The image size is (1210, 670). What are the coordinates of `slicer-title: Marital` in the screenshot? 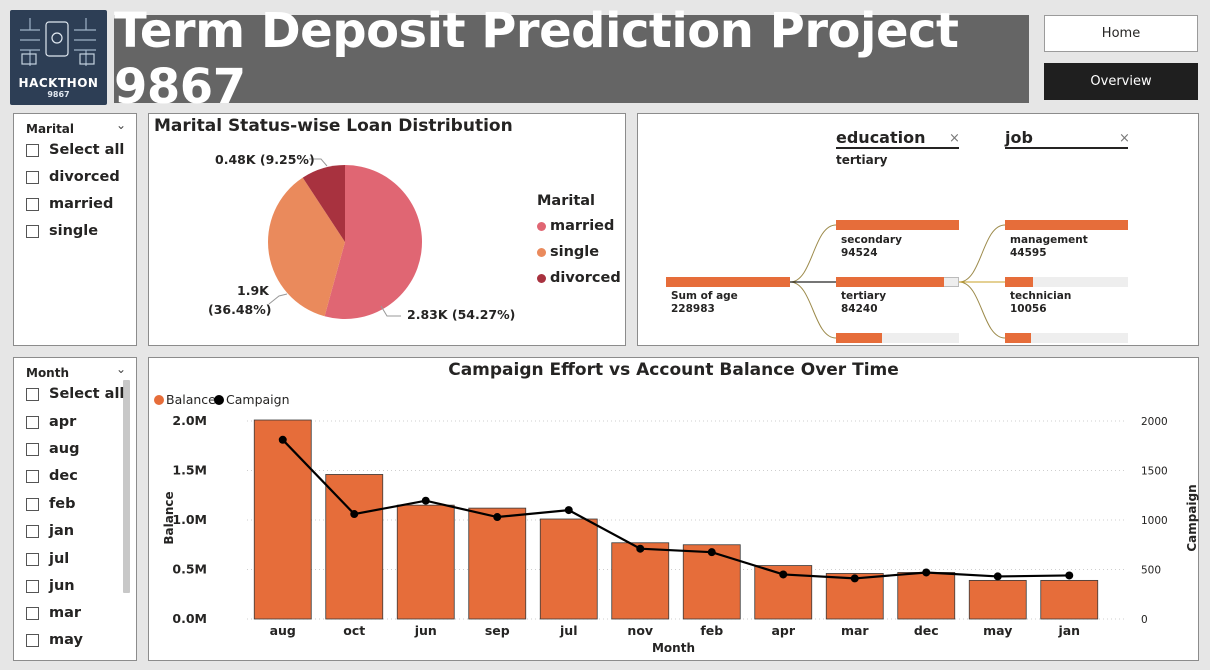 It's located at (50, 129).